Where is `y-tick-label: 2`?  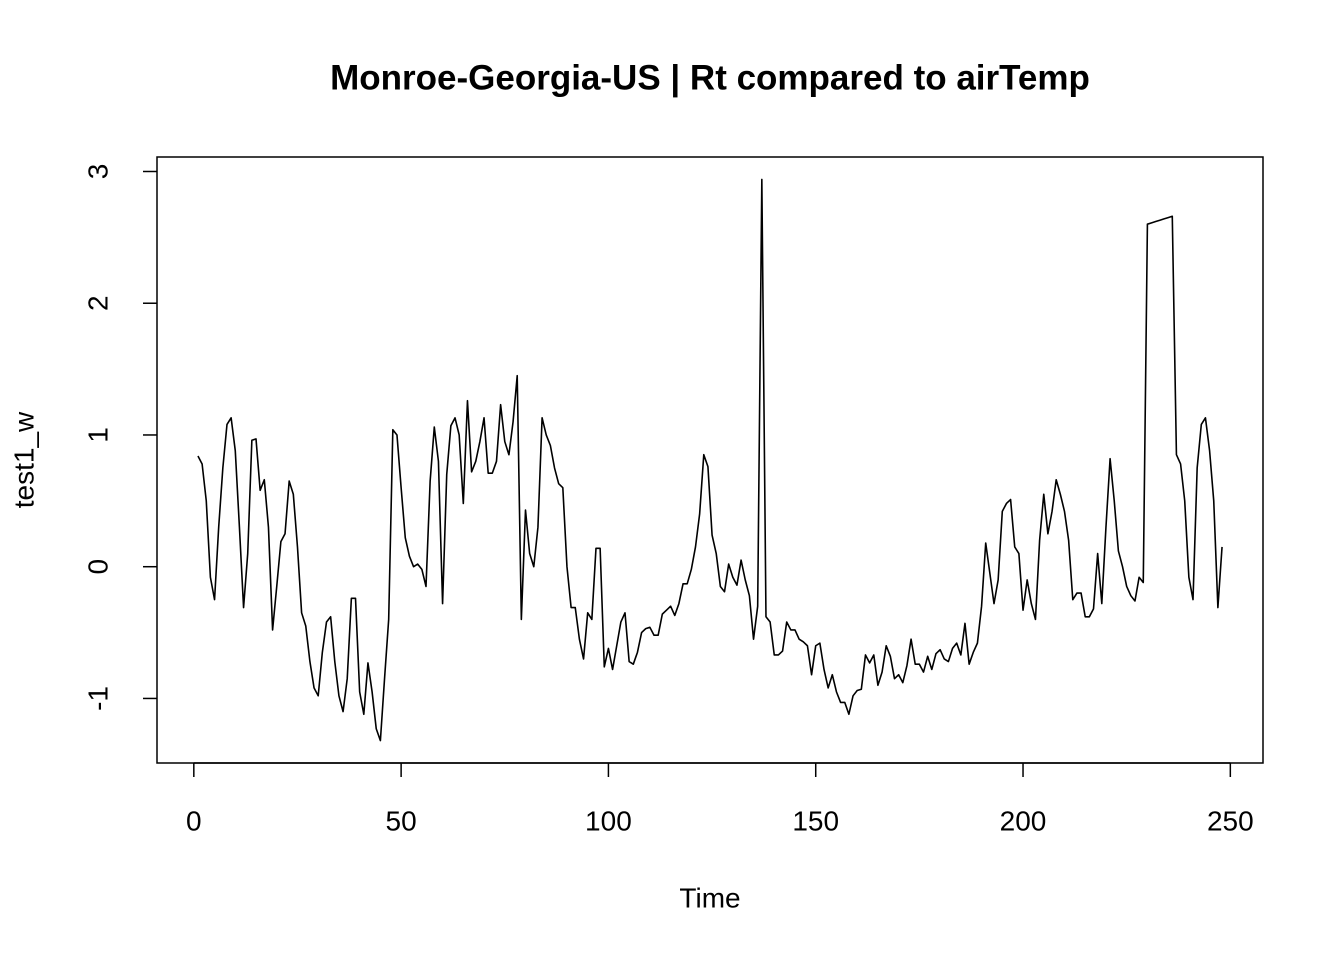
y-tick-label: 2 is located at coordinates (97, 303).